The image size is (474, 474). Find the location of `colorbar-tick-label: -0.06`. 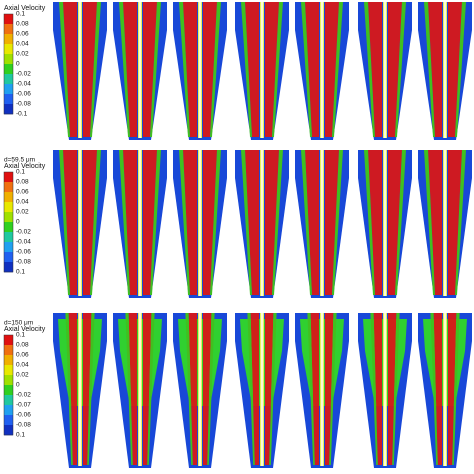

colorbar-tick-label: -0.06 is located at coordinates (23, 415).